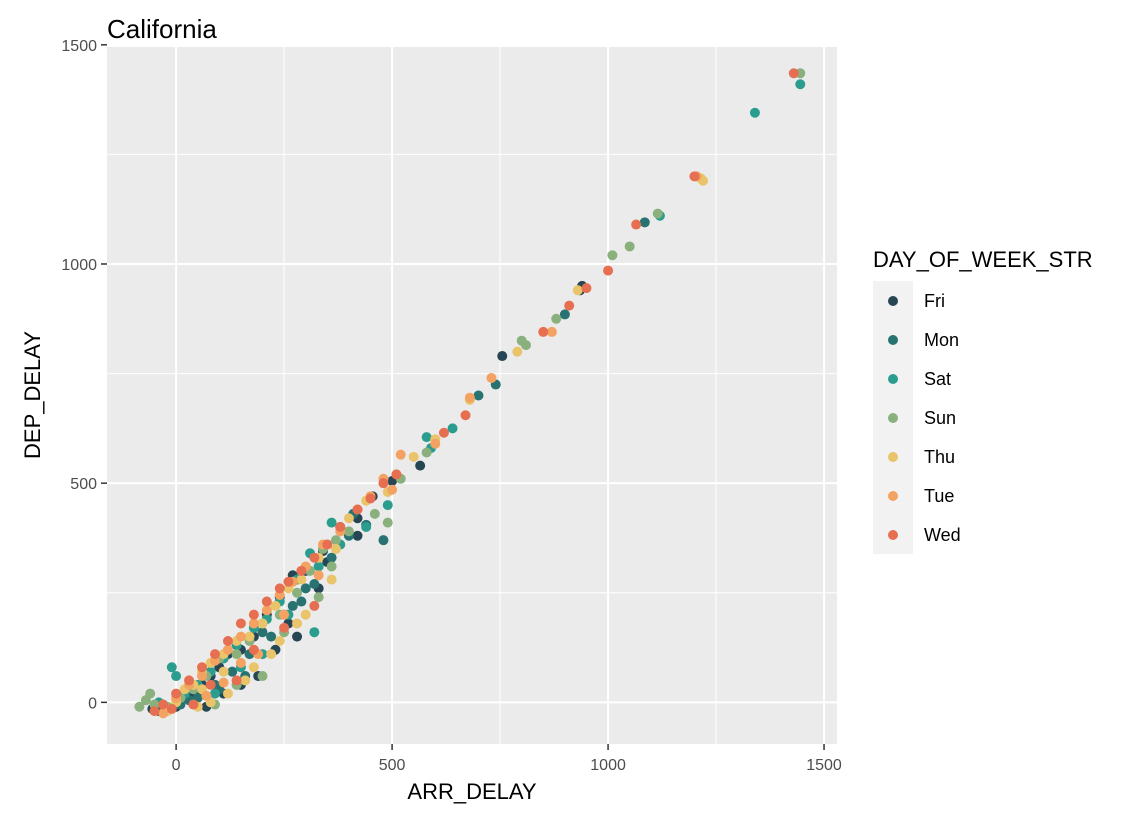  I want to click on legend-key-mon, so click(893, 340).